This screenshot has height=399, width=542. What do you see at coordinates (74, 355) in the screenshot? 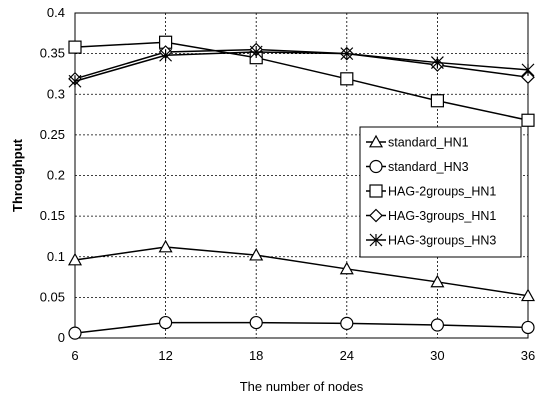
I see `x-tick-label: 6` at bounding box center [74, 355].